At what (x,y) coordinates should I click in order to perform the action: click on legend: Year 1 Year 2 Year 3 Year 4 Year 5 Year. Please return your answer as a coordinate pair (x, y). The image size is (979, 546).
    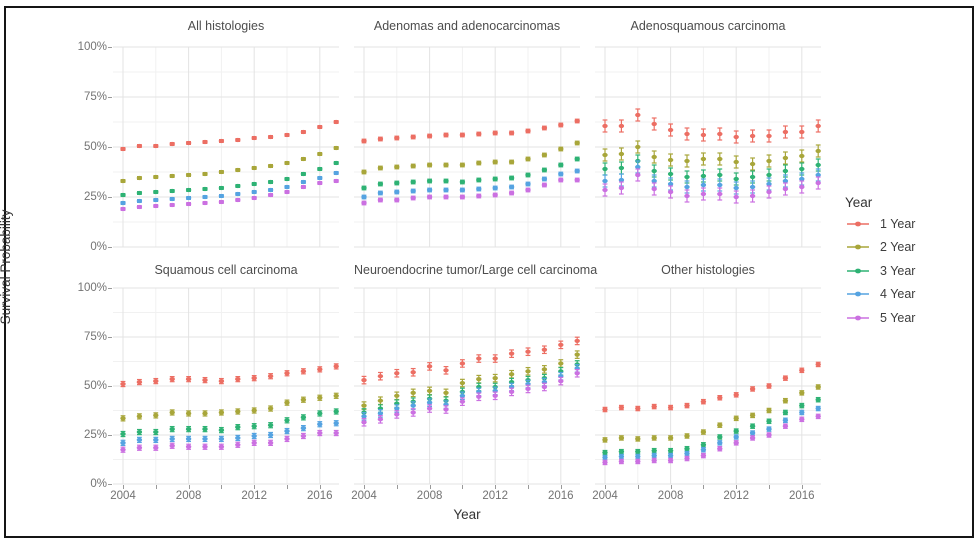
    Looking at the image, I should click on (906, 262).